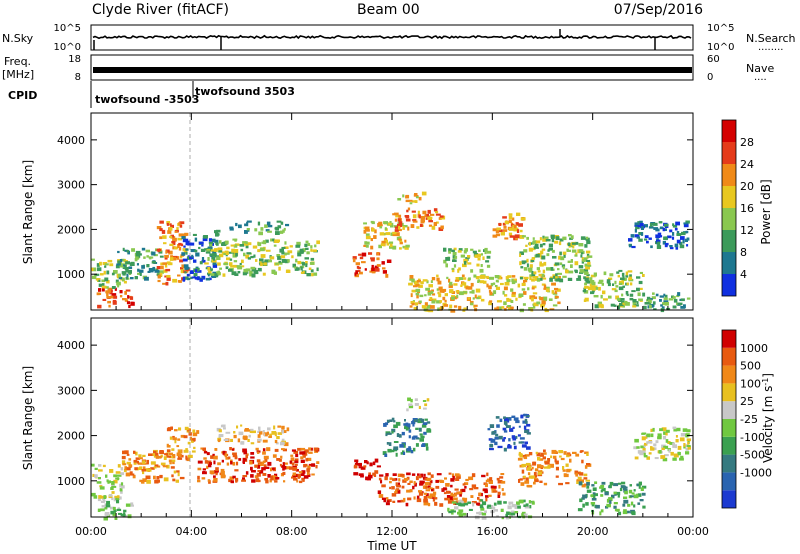  Describe the element at coordinates (391, 546) in the screenshot. I see `time-axis-label: Time UT` at that location.